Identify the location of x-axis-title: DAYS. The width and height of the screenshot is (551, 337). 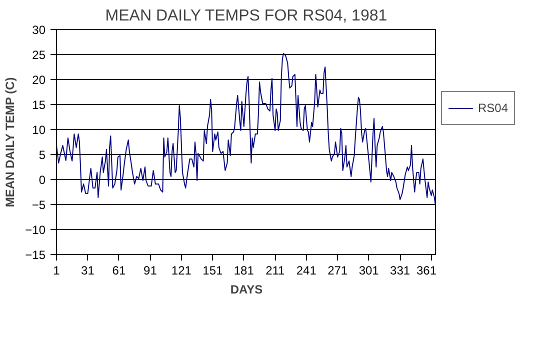
(246, 289).